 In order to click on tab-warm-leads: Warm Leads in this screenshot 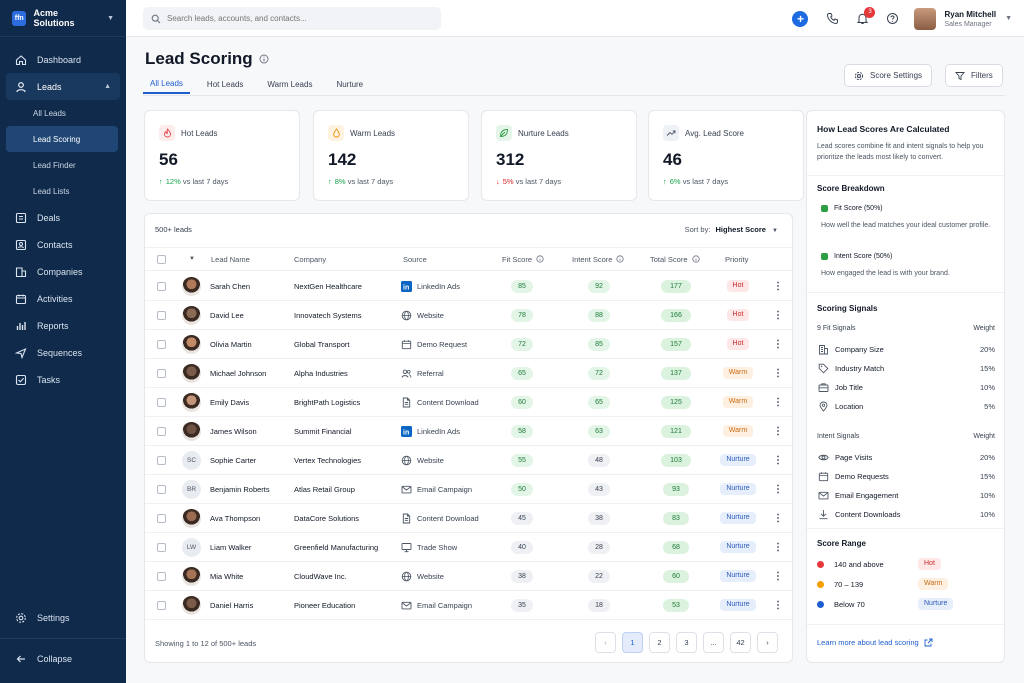, I will do `click(290, 84)`.